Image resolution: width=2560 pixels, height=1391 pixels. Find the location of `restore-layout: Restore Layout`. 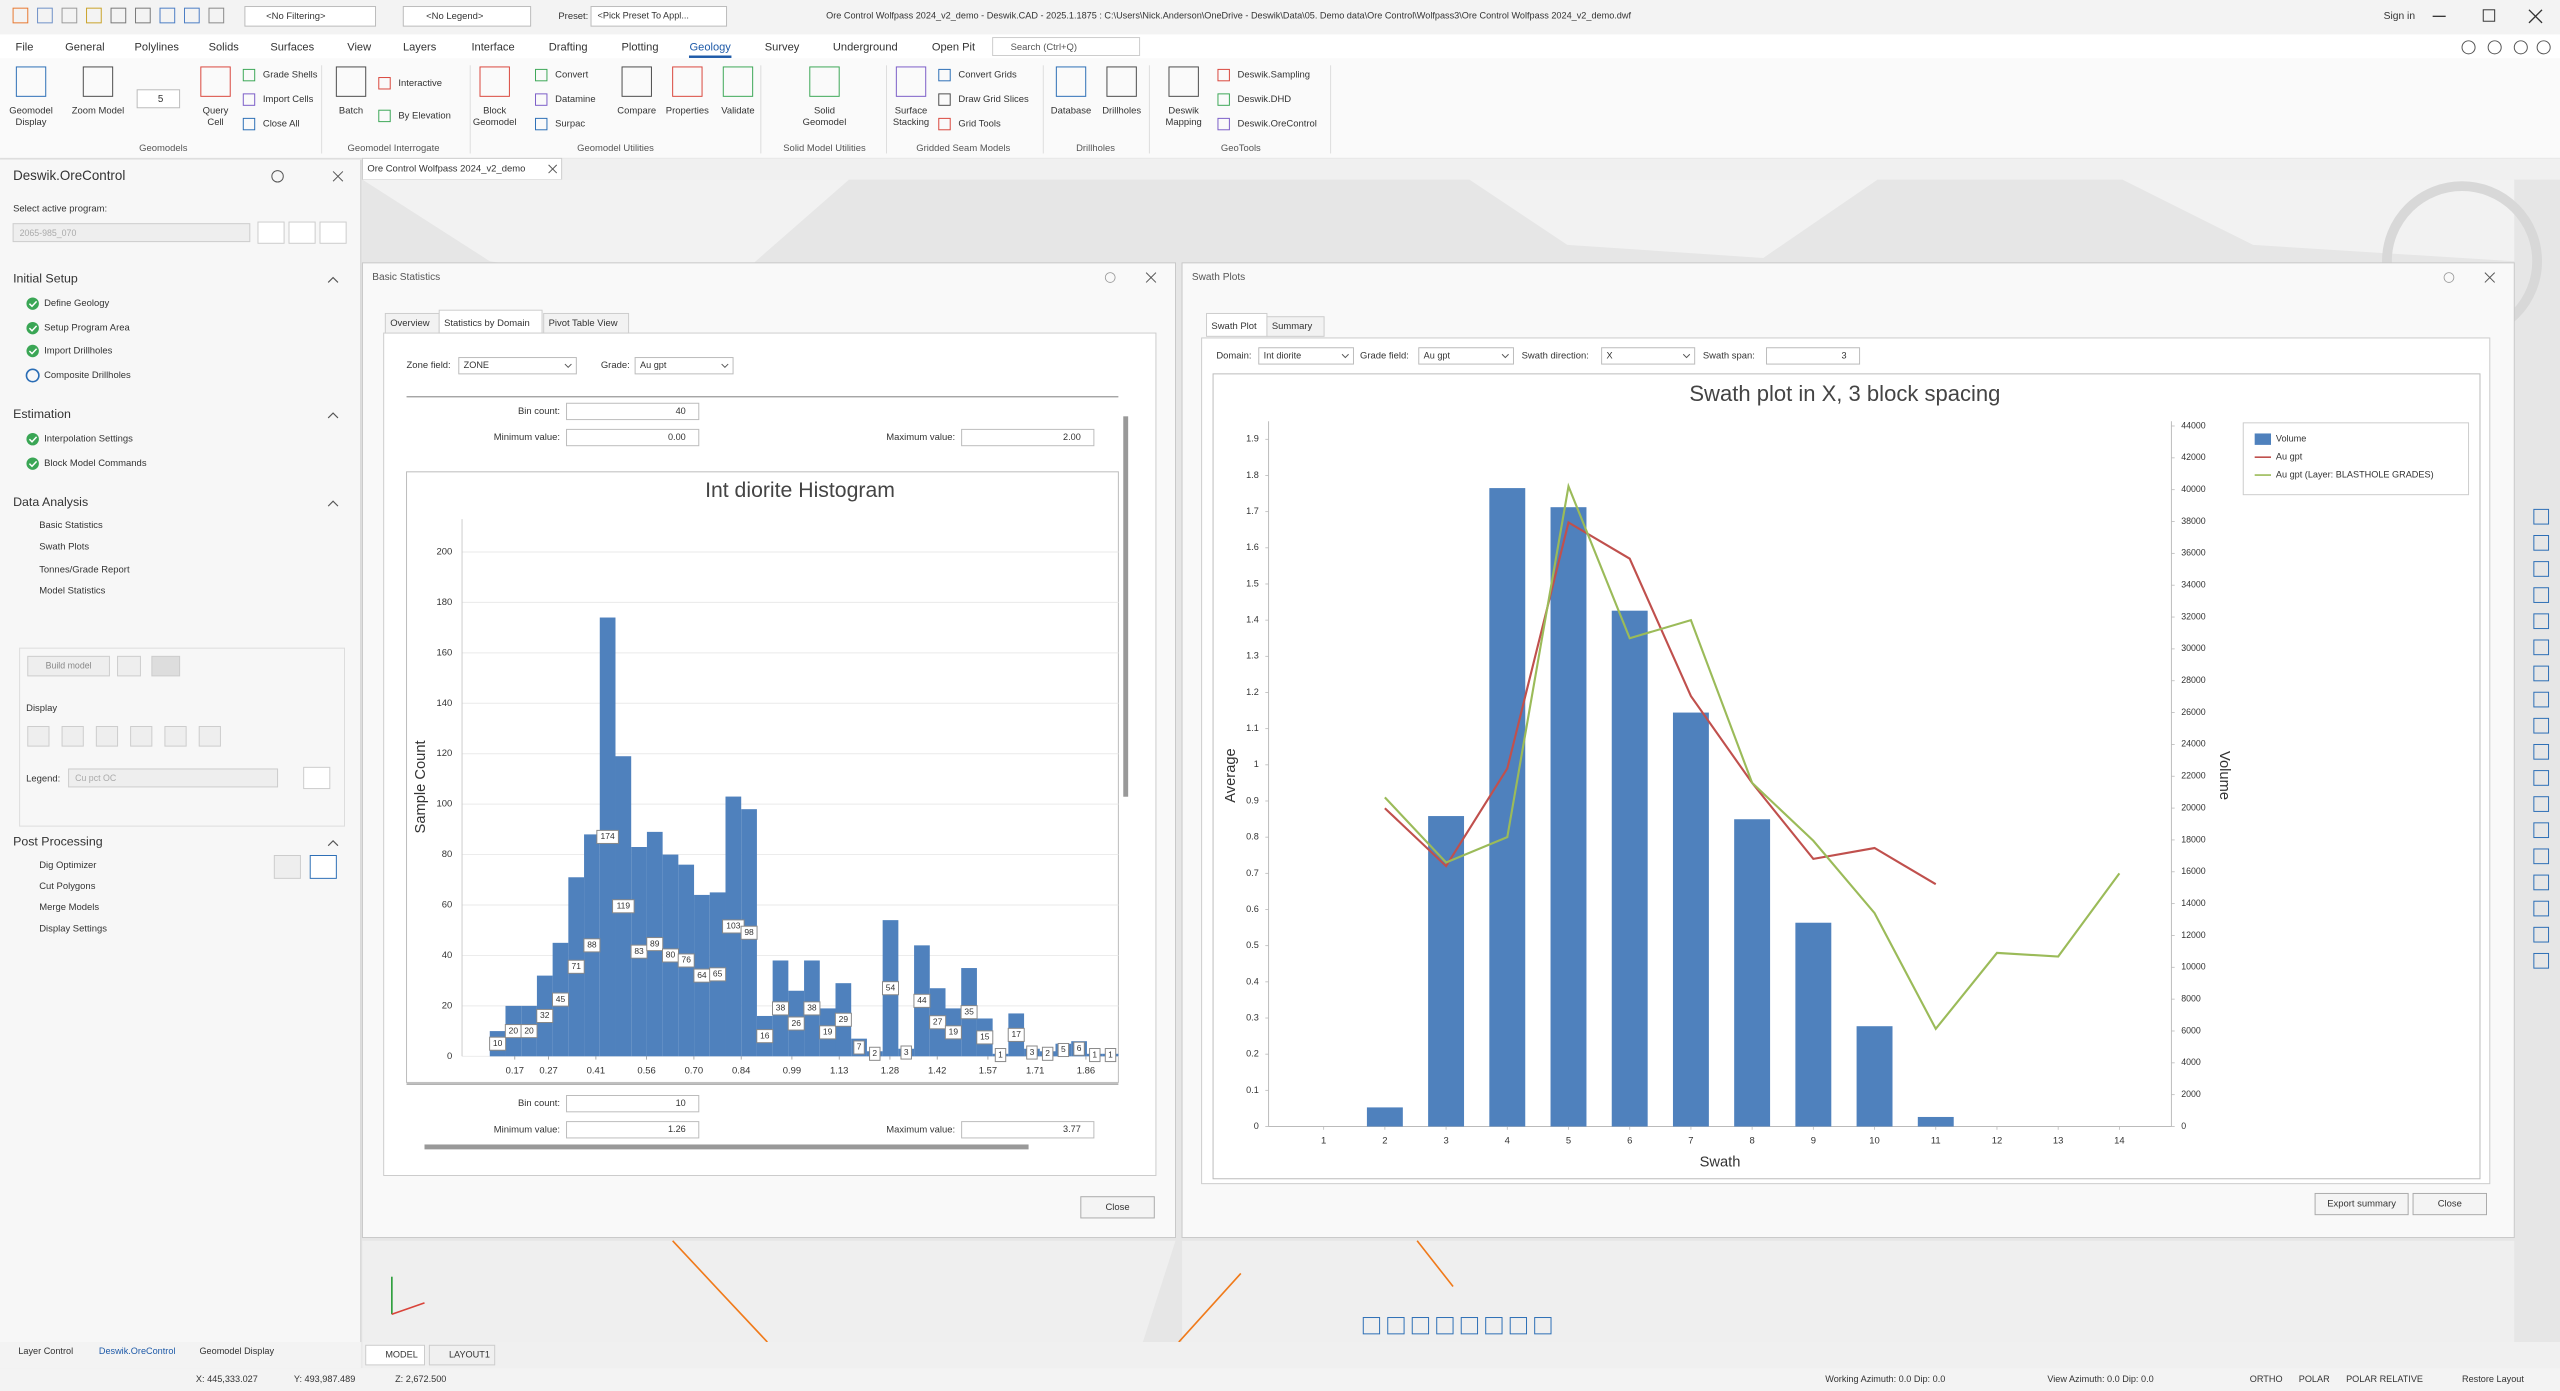

restore-layout: Restore Layout is located at coordinates (2493, 1379).